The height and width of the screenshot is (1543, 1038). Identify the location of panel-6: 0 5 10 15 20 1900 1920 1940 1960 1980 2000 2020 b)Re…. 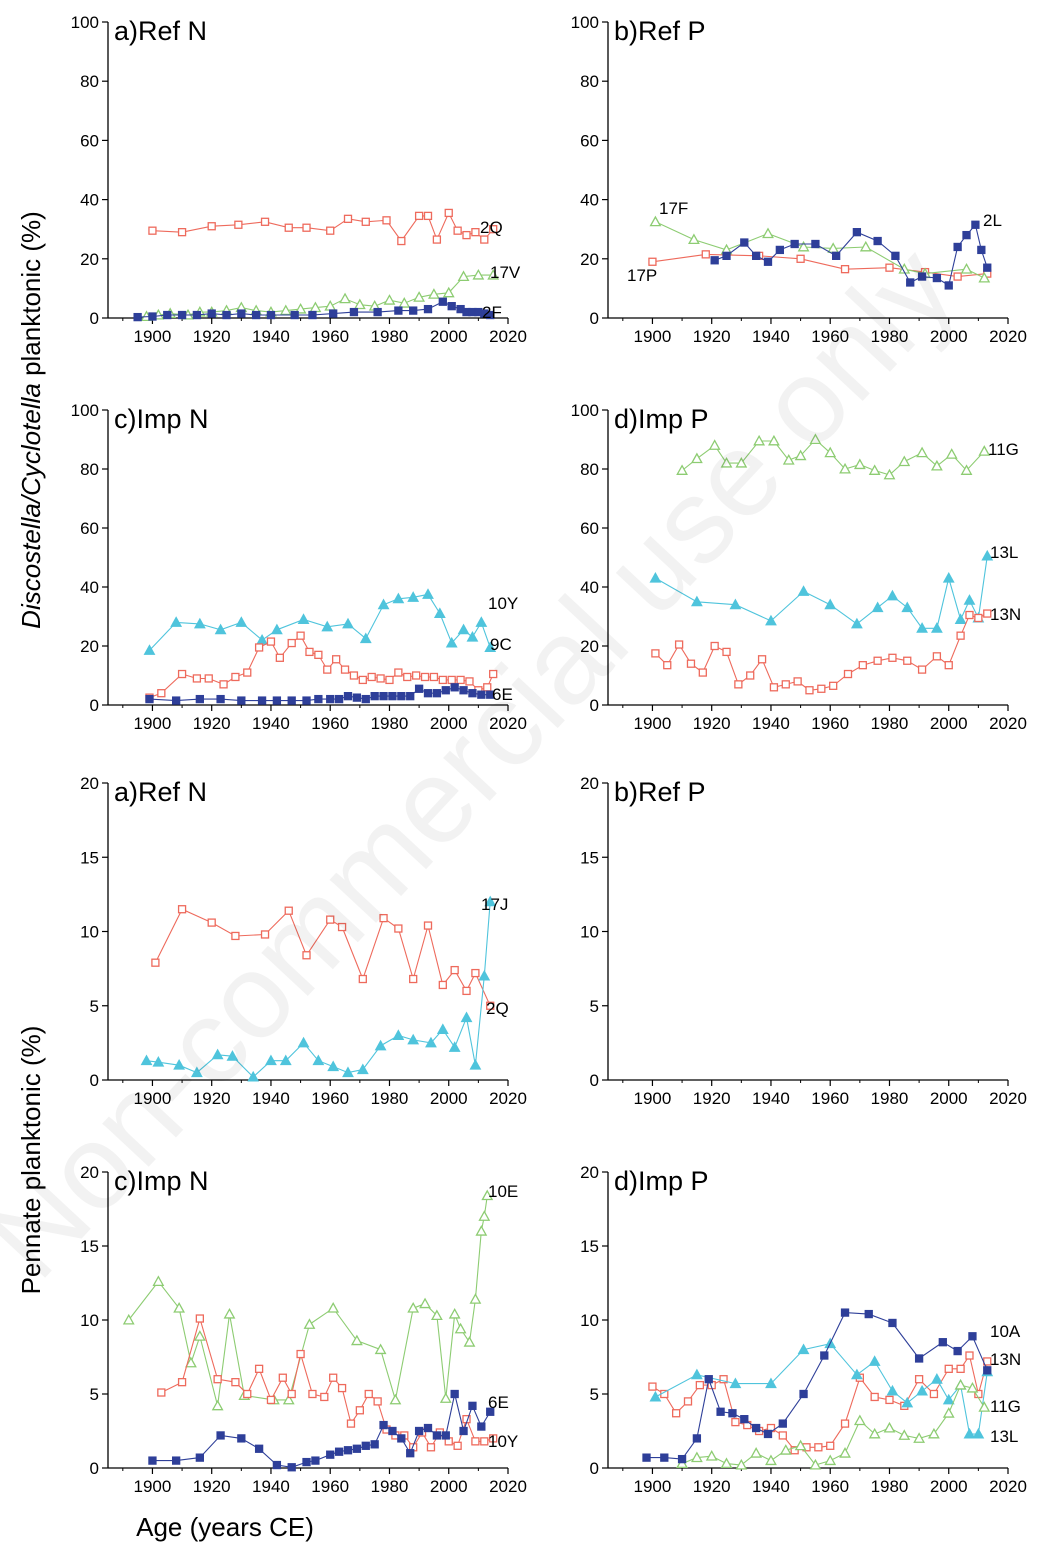
(803, 941).